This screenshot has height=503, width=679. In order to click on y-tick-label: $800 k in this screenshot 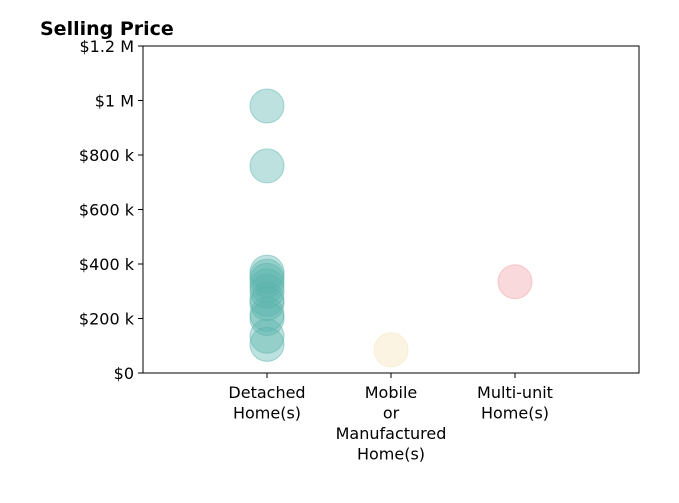, I will do `click(107, 155)`.